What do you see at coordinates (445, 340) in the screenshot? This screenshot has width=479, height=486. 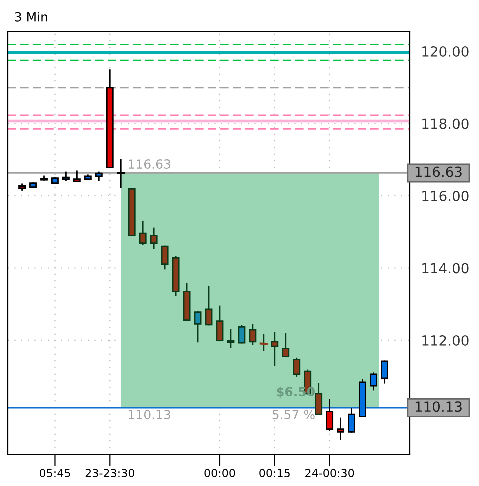 I see `y-tick-label: 112.00` at bounding box center [445, 340].